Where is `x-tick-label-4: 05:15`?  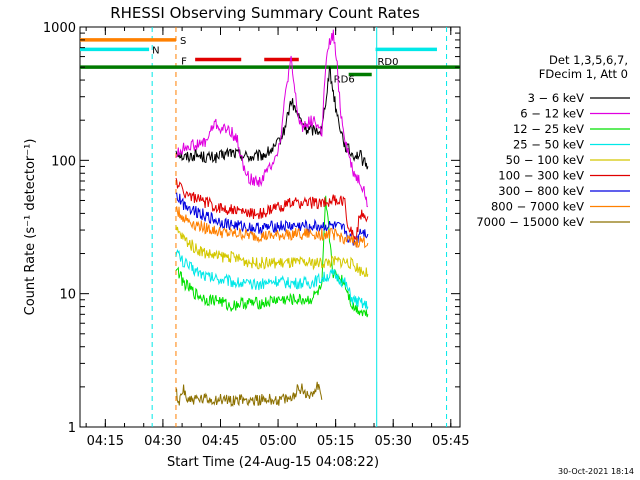
x-tick-label-4: 05:15 is located at coordinates (335, 441).